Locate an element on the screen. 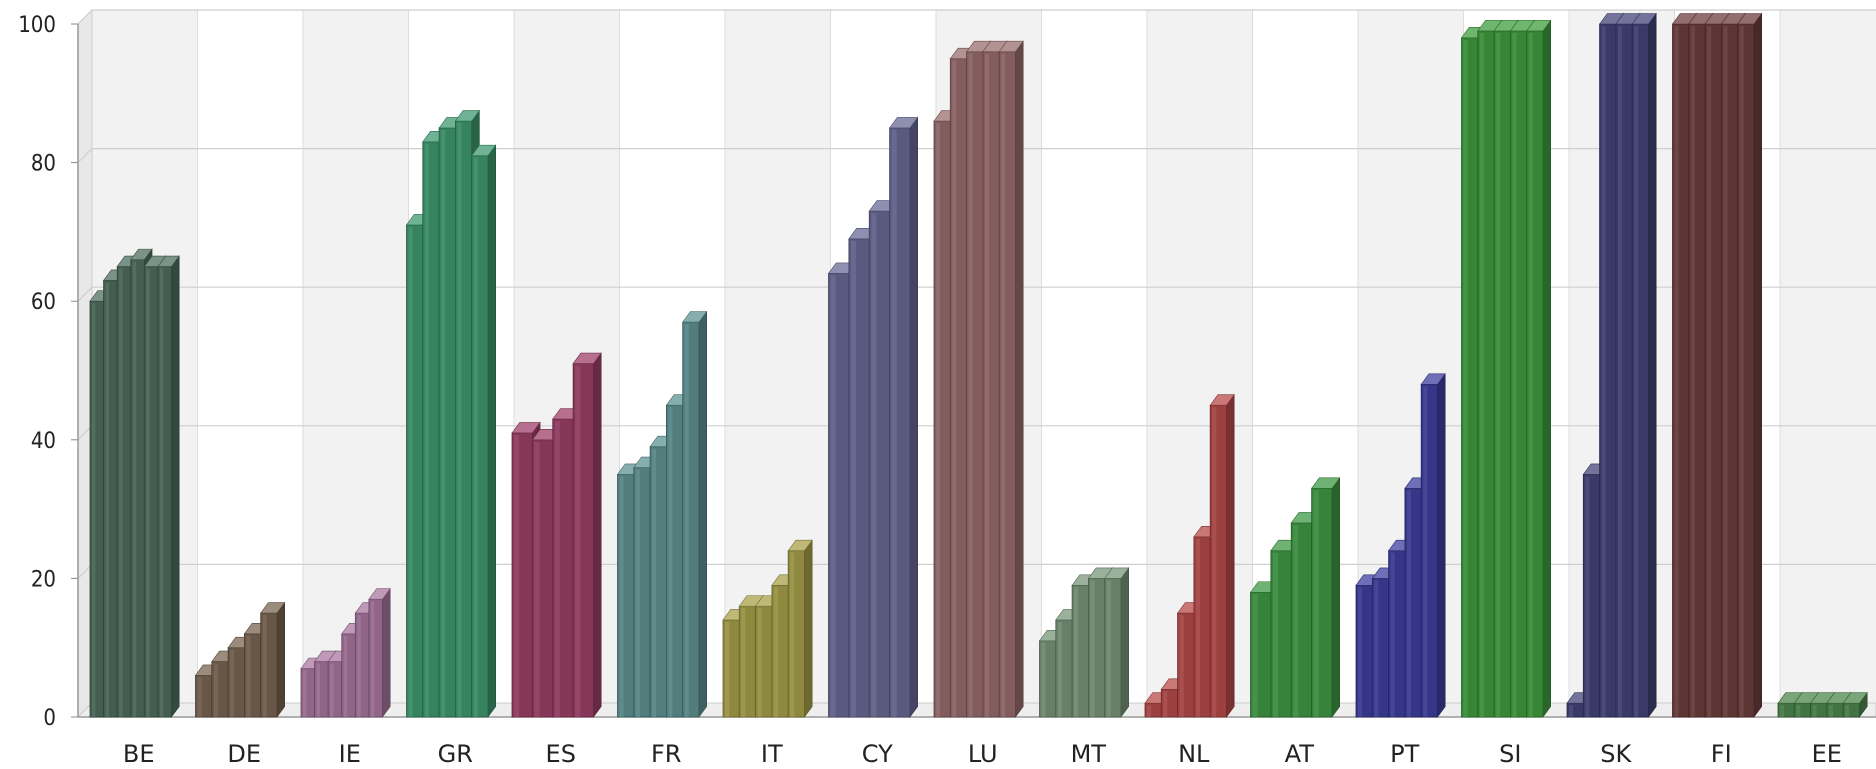 This screenshot has width=1876, height=769. y-tick-label: 60 is located at coordinates (43, 302).